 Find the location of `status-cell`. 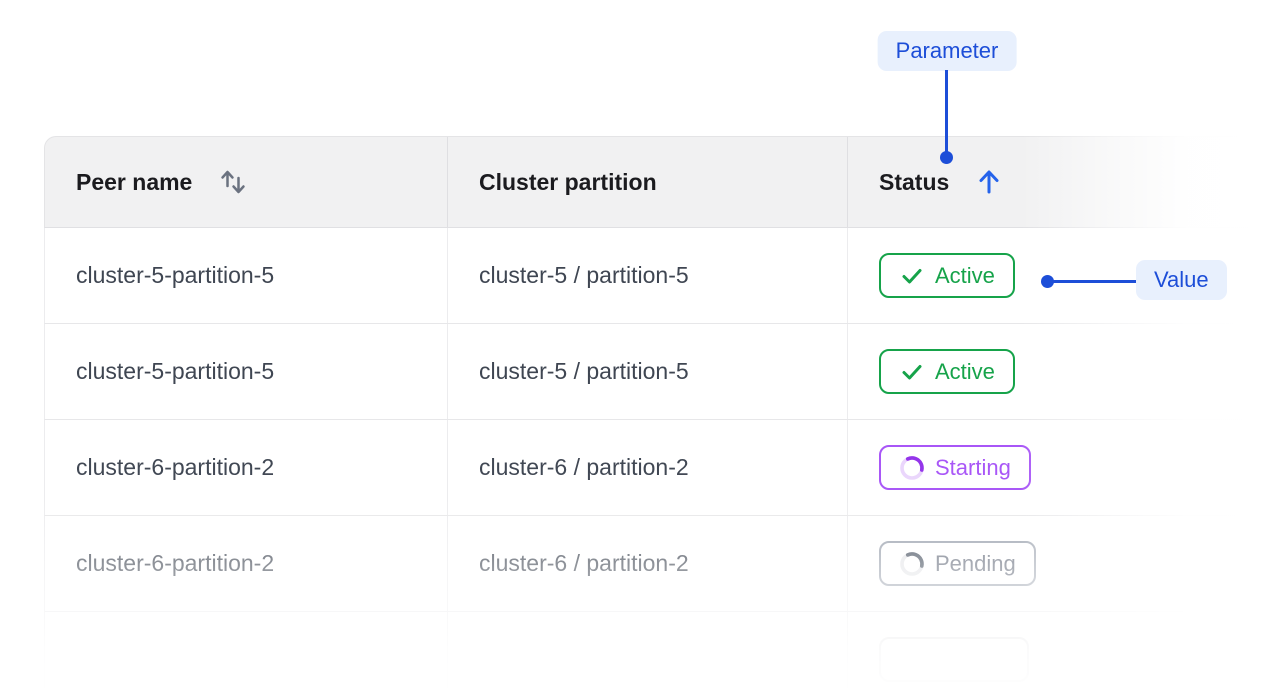

status-cell is located at coordinates (1059, 650).